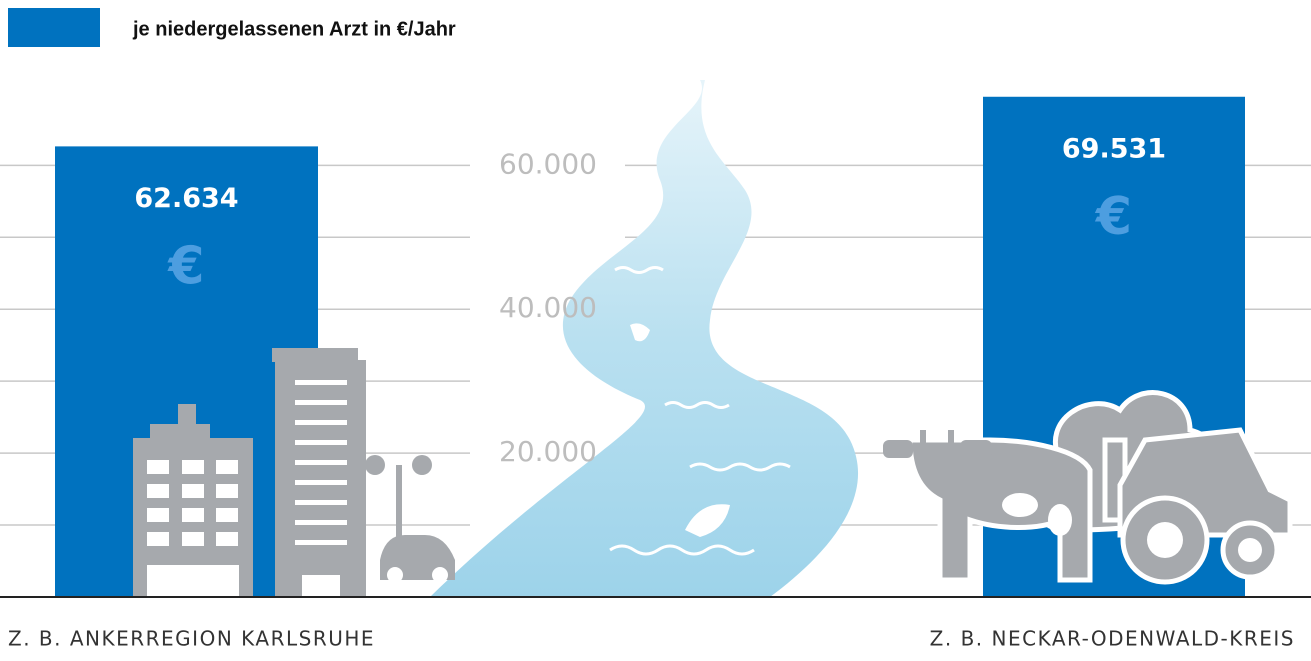  I want to click on value-label: 69.531, so click(1114, 148).